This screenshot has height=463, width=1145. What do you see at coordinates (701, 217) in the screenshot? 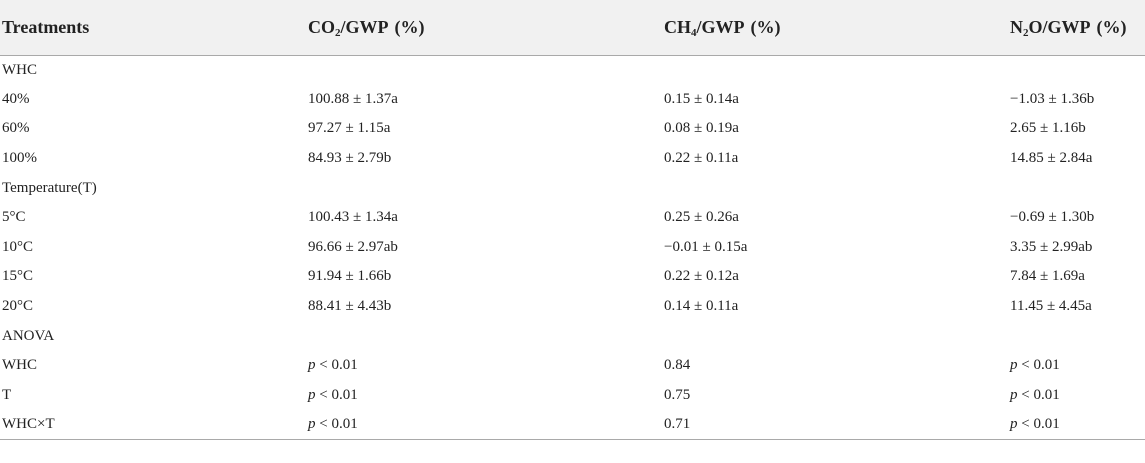
I see `cell-ch4: 0.25 ± 0.26a` at bounding box center [701, 217].